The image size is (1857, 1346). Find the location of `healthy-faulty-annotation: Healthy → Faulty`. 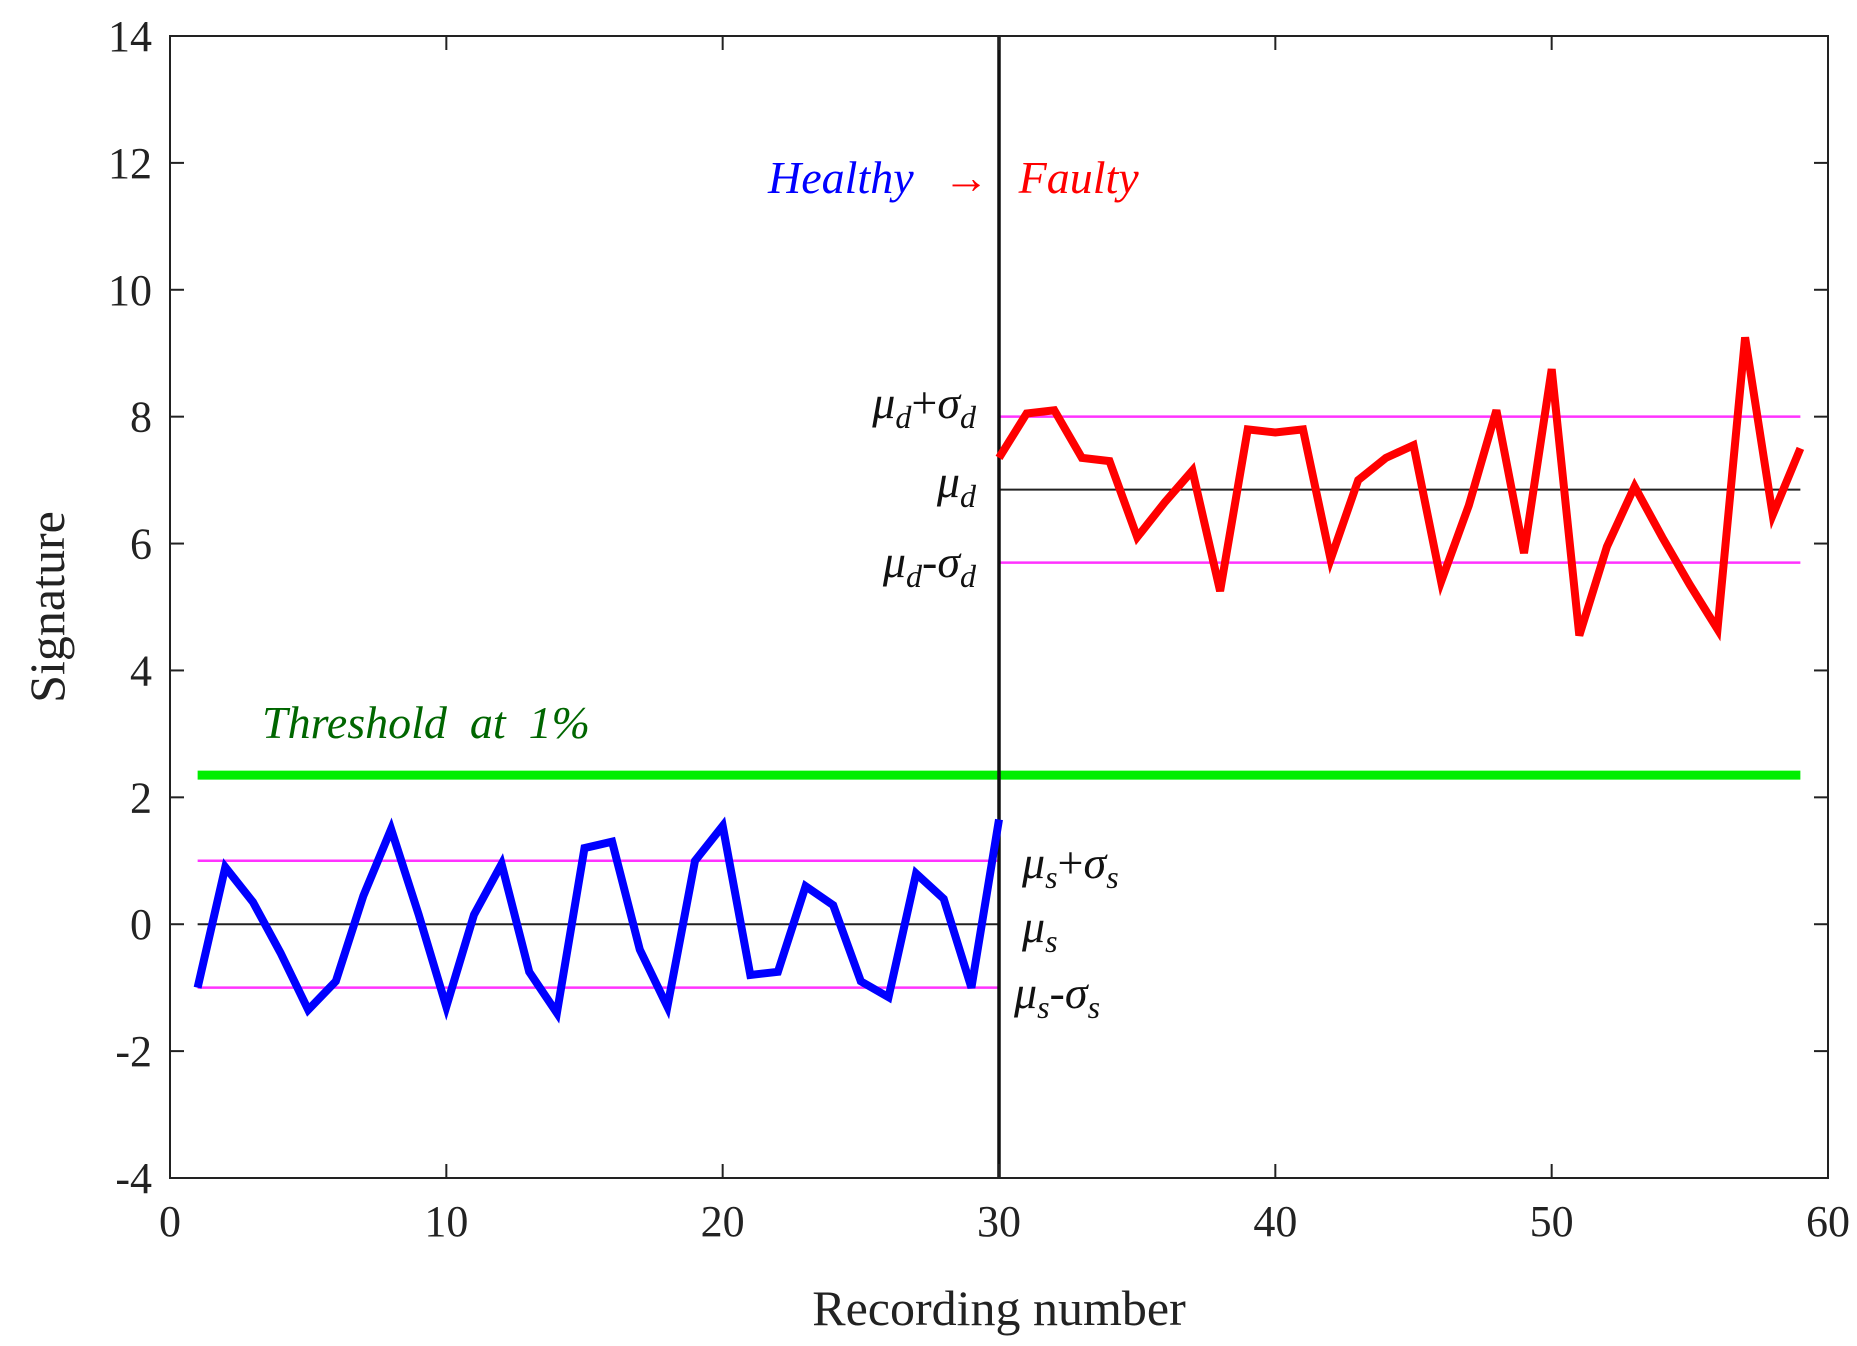

healthy-faulty-annotation: Healthy → Faulty is located at coordinates (953, 177).